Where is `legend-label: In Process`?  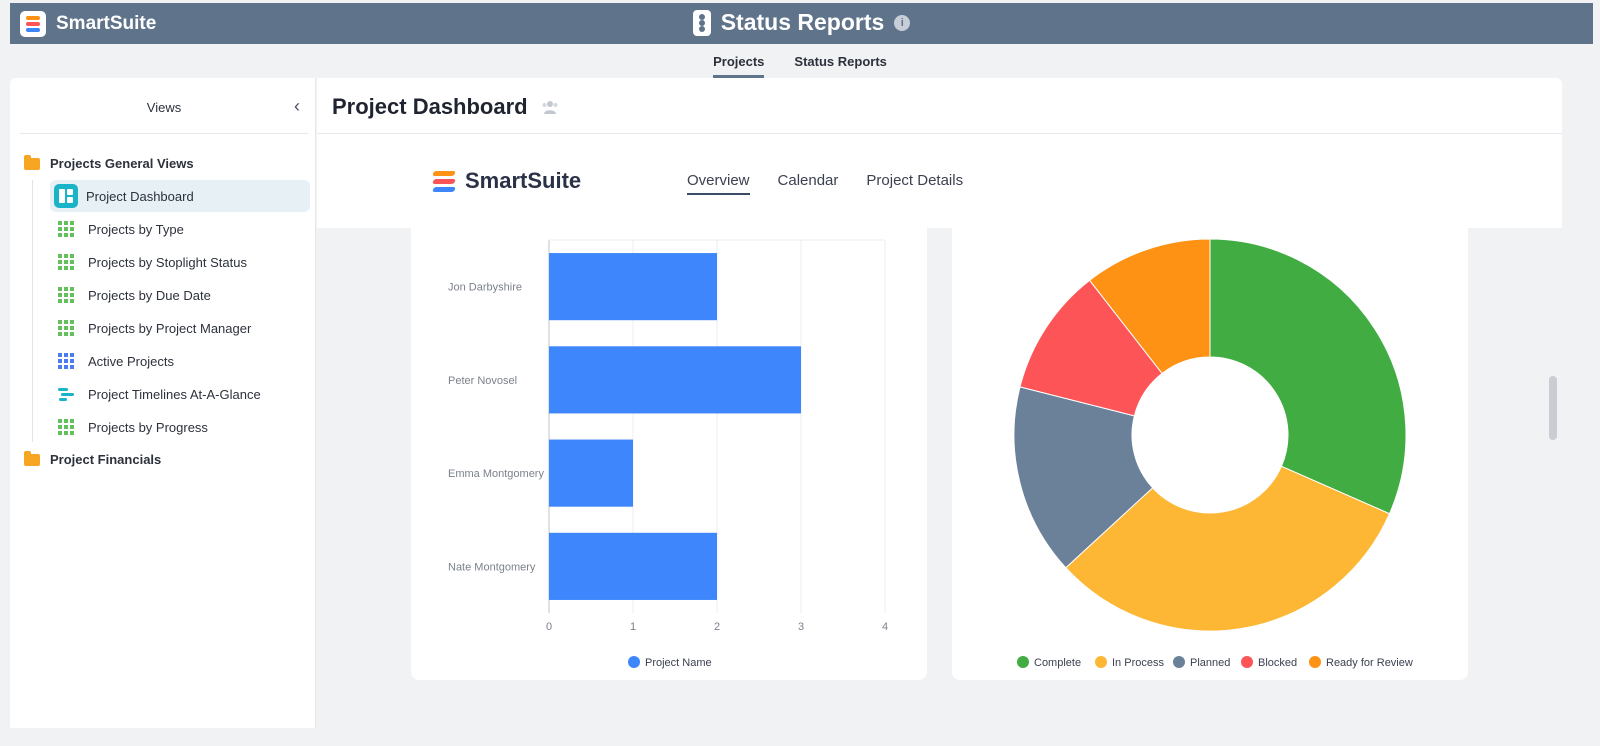 legend-label: In Process is located at coordinates (1138, 663).